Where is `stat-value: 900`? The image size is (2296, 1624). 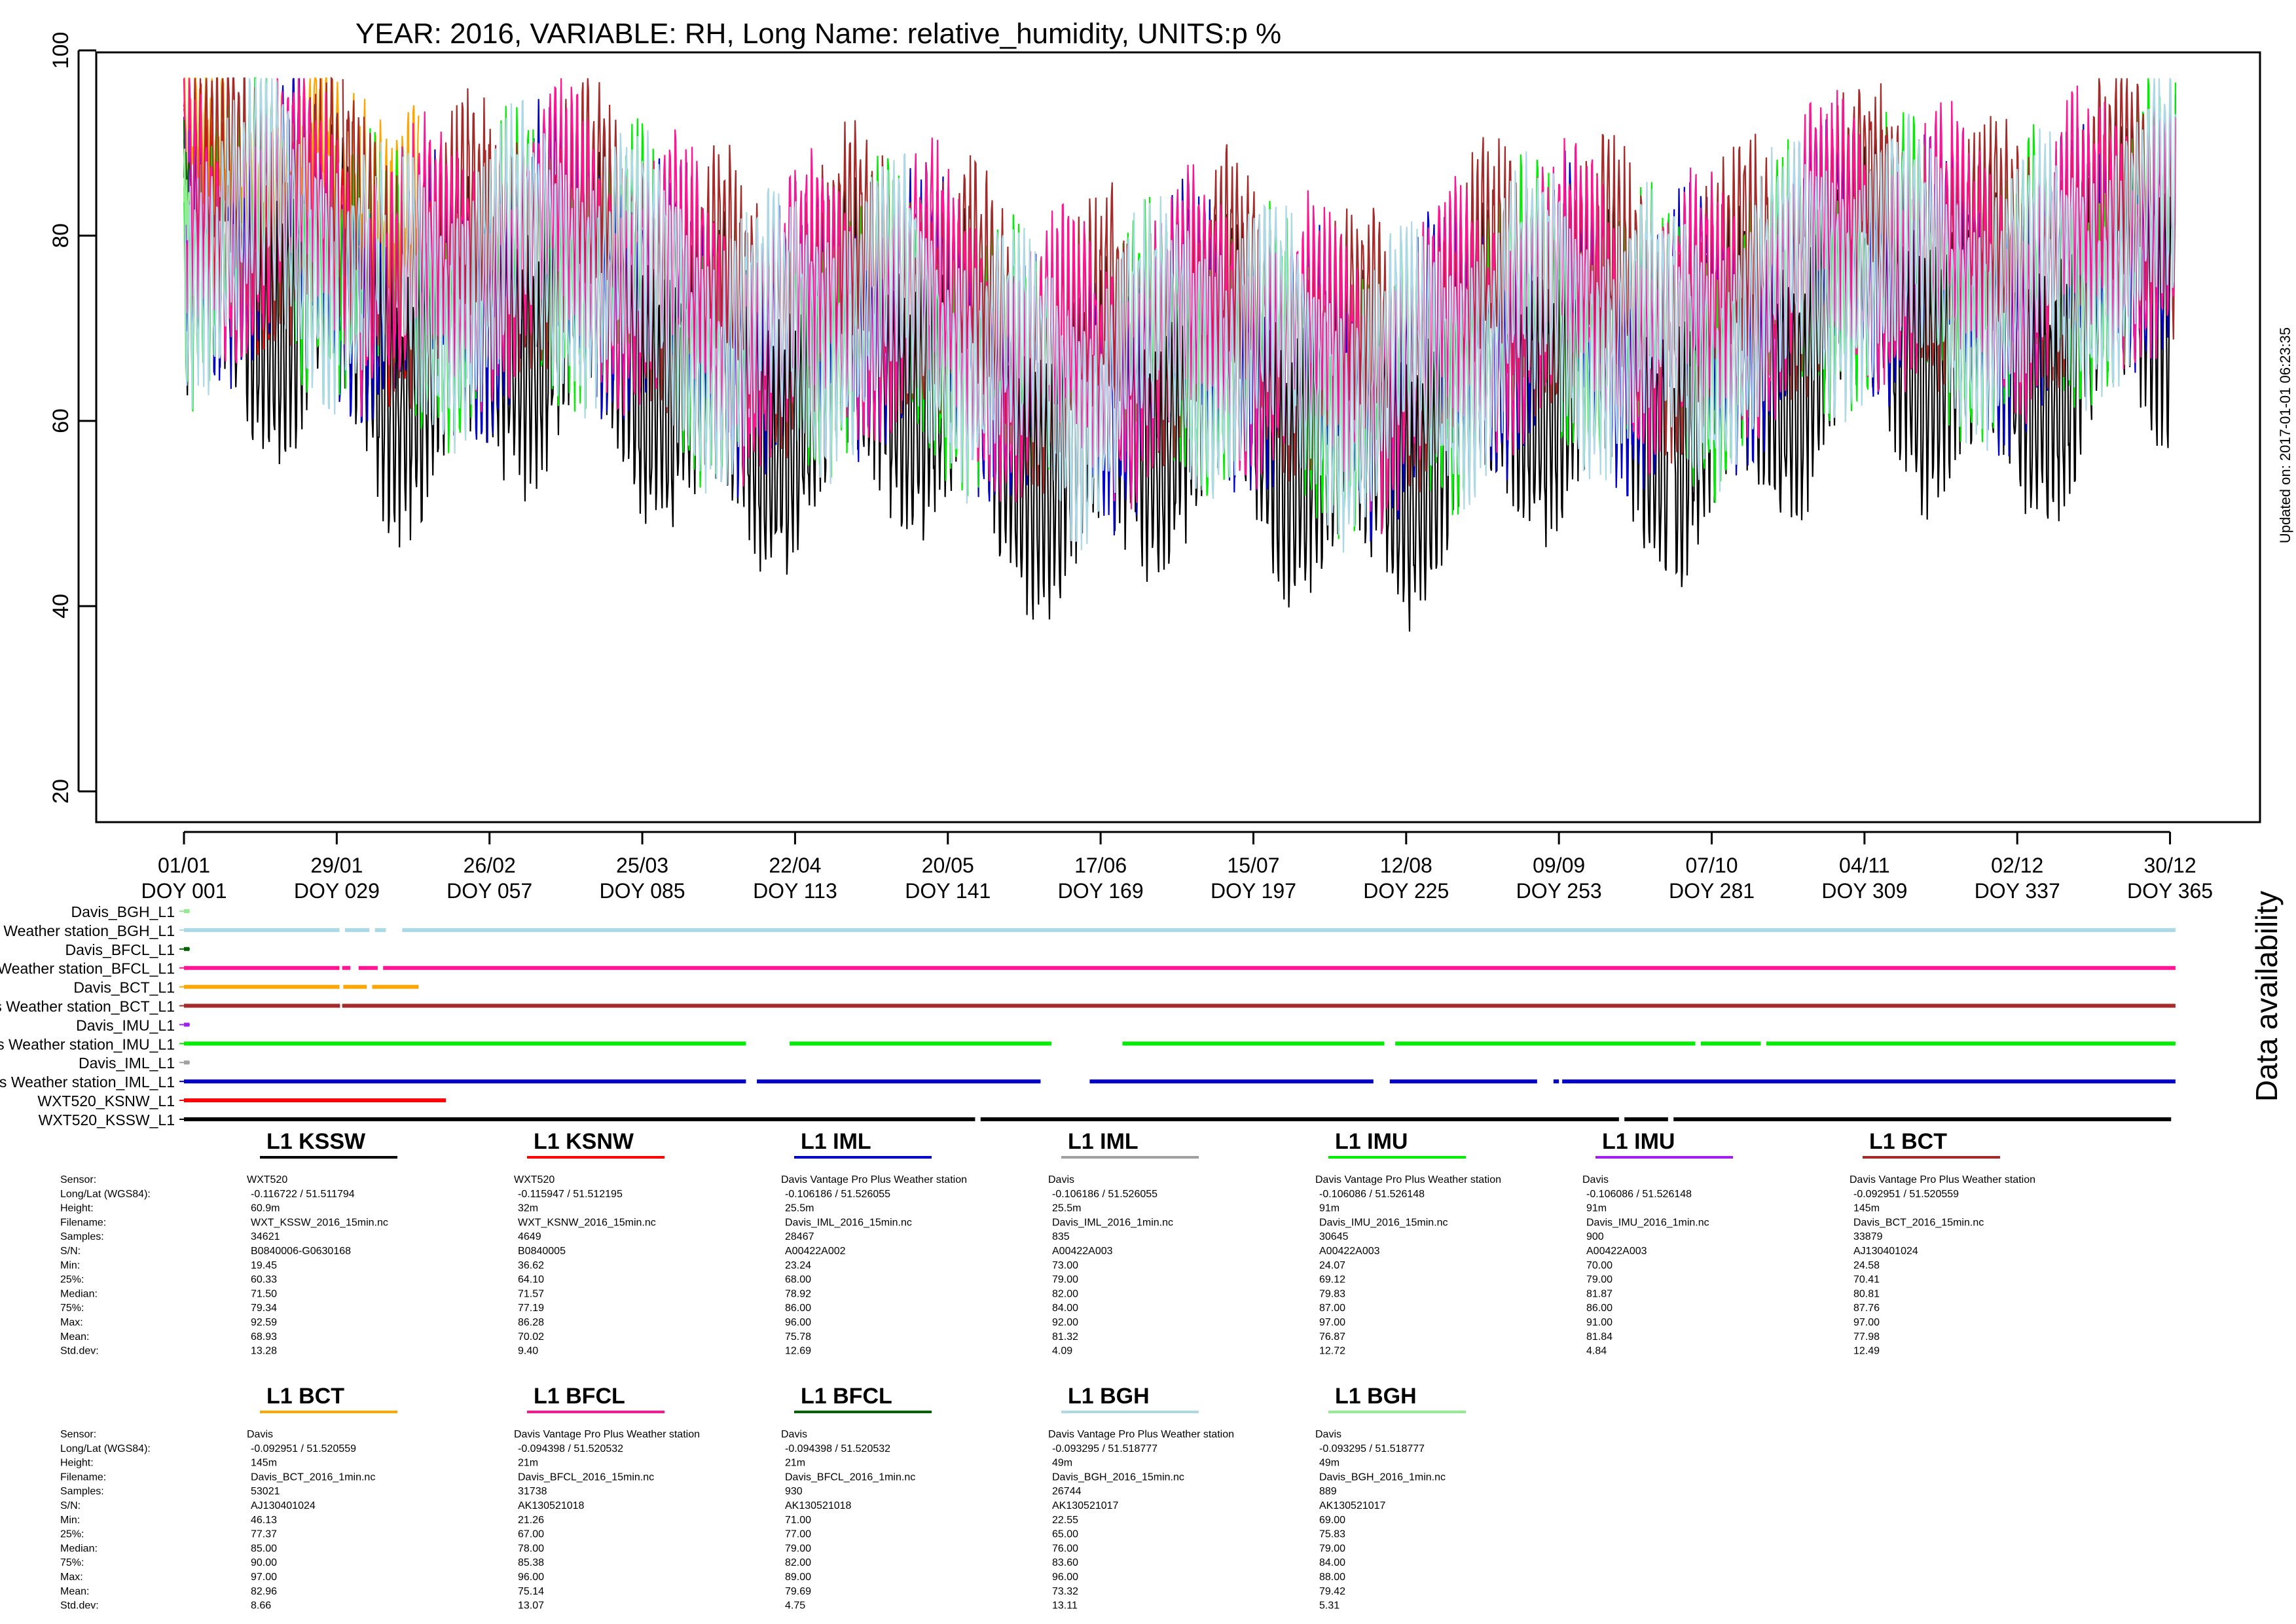 stat-value: 900 is located at coordinates (1595, 1236).